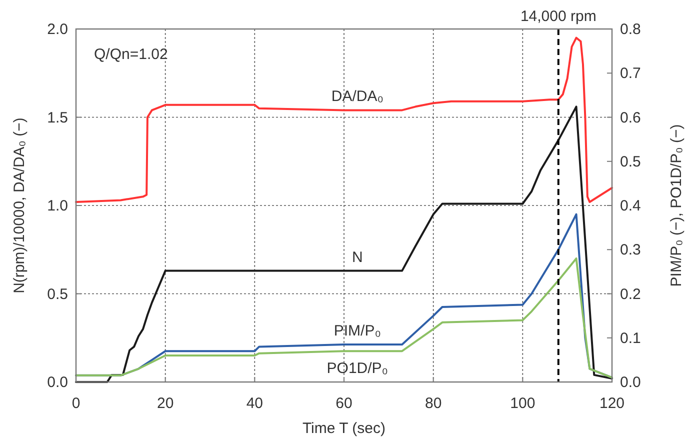 Image resolution: width=699 pixels, height=441 pixels. I want to click on y-tick-label: 0.5, so click(57, 294).